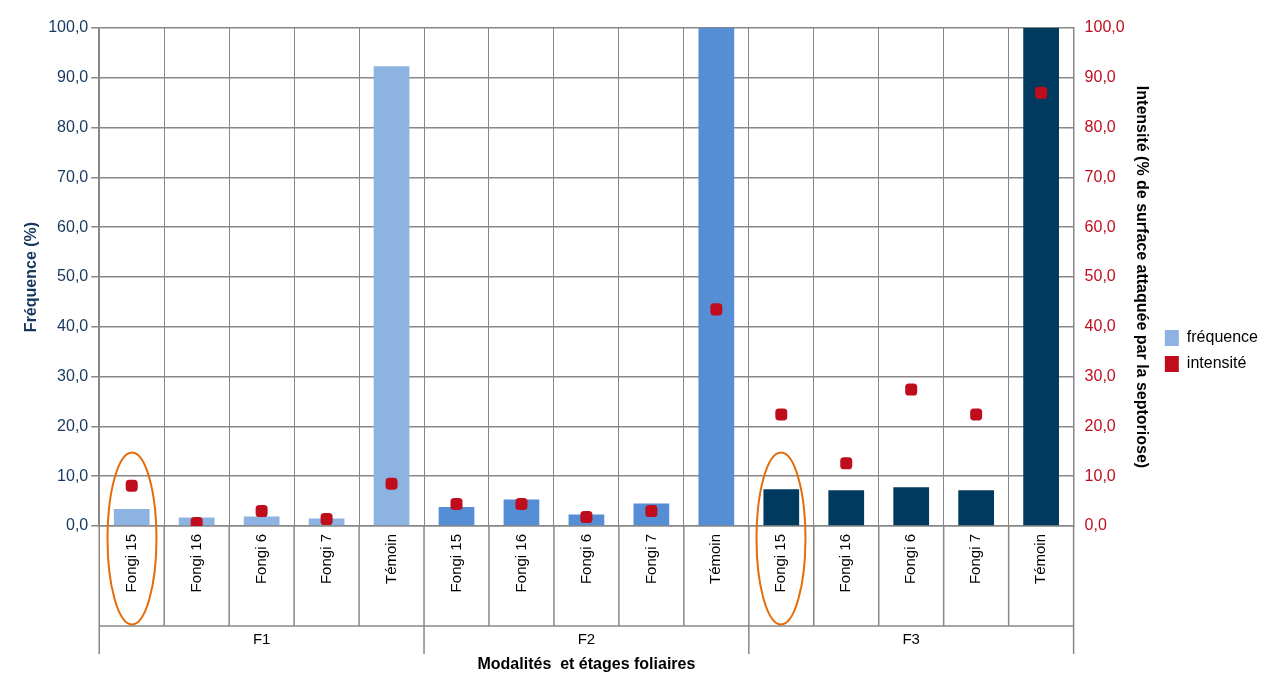 The width and height of the screenshot is (1279, 686). Describe the element at coordinates (73, 226) in the screenshot. I see `y-tick-label: 60,0` at that location.